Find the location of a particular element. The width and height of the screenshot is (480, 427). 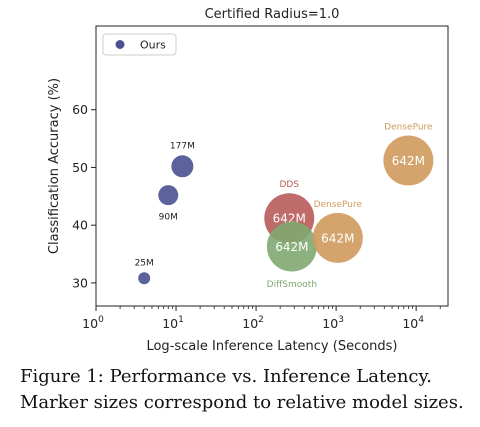

legend-frame is located at coordinates (139, 44).